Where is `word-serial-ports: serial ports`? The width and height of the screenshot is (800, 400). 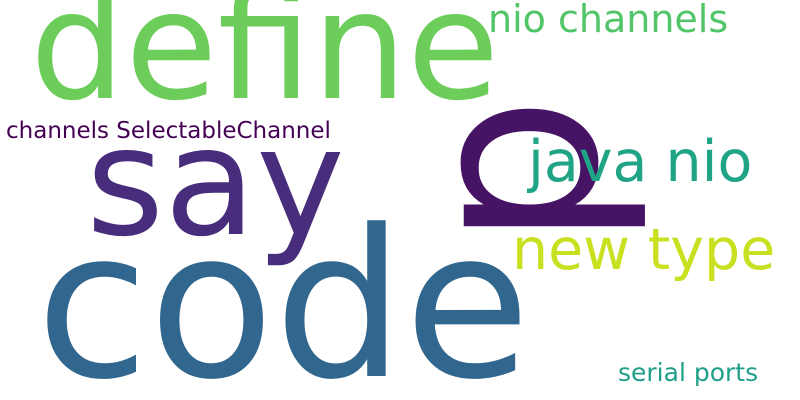 word-serial-ports: serial ports is located at coordinates (688, 372).